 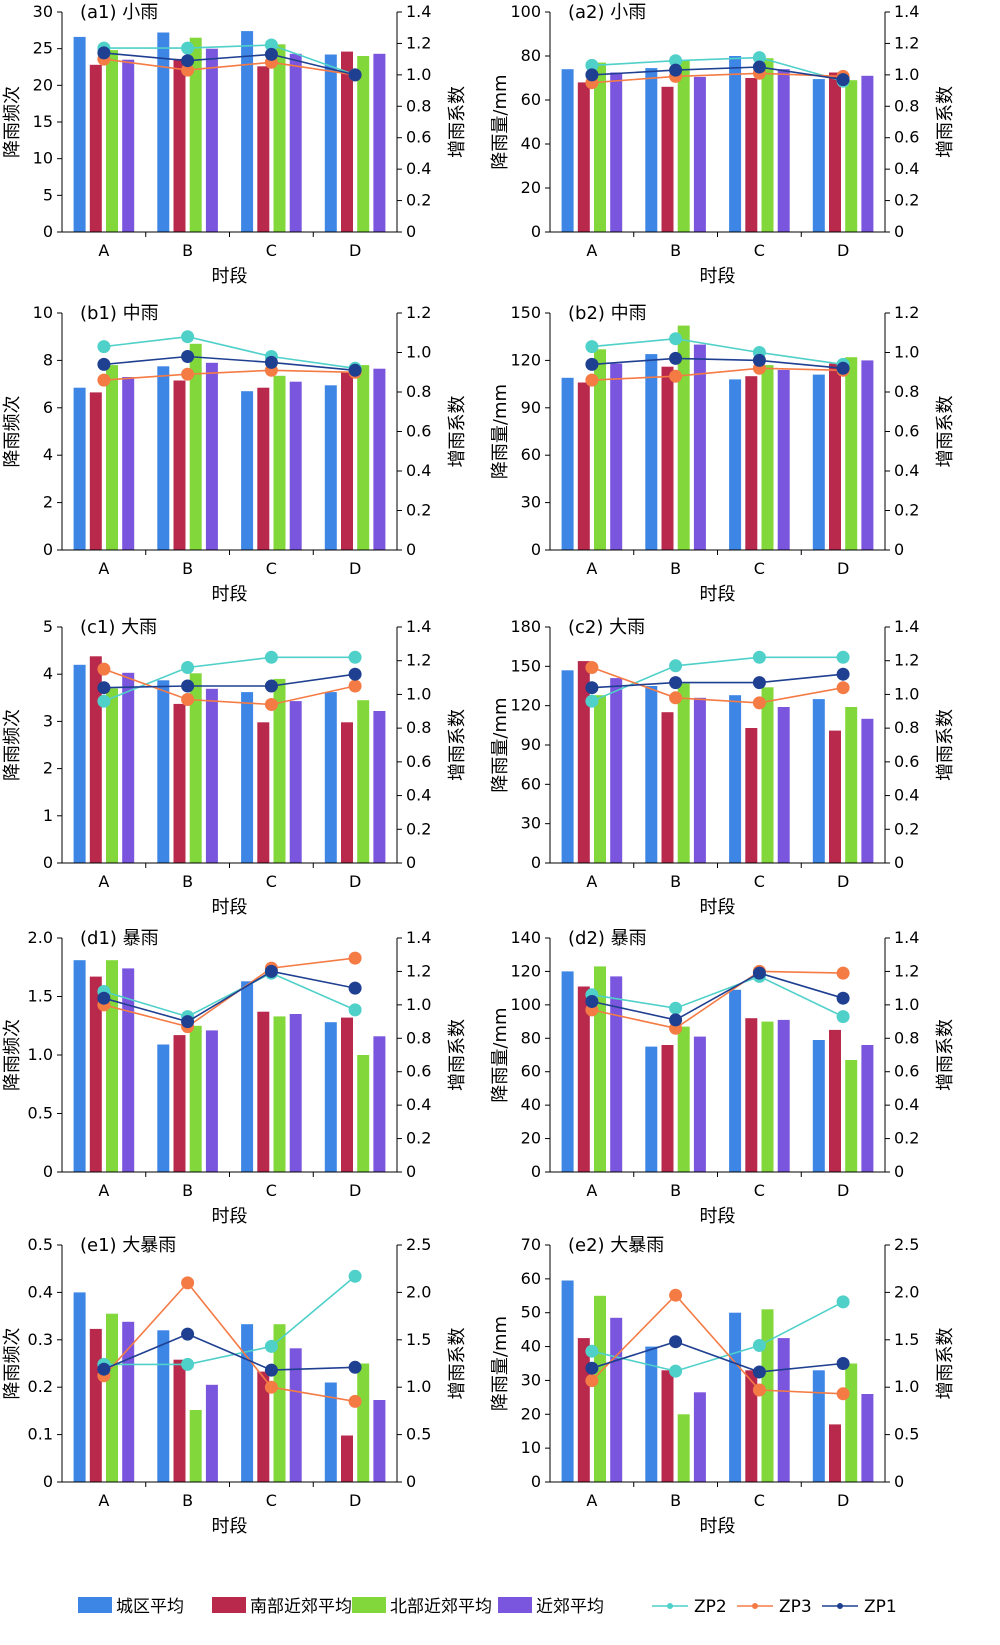 I want to click on bar-e2-近郊平均-D, so click(x=867, y=1438).